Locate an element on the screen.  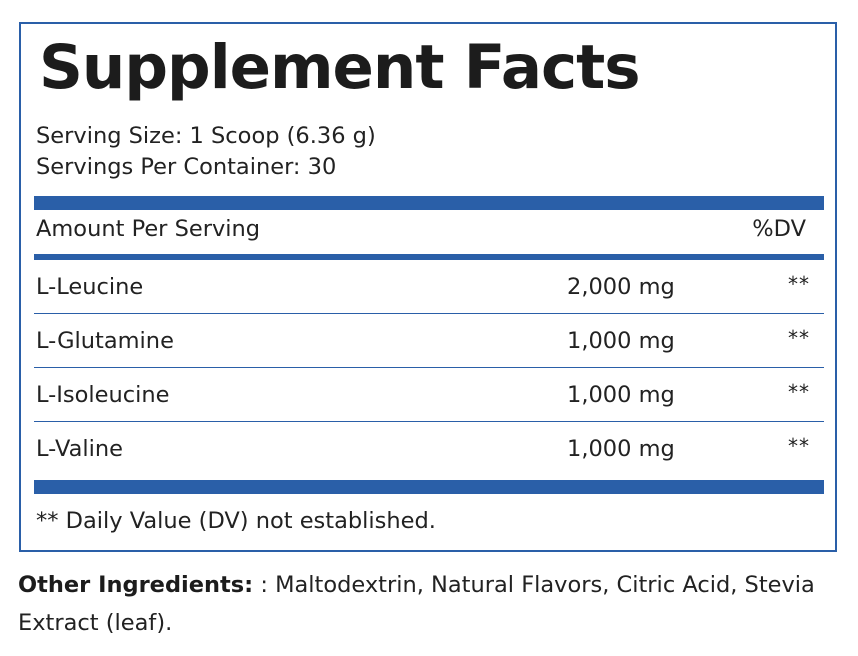
nutrient-amount: 2,000 mg is located at coordinates (621, 287).